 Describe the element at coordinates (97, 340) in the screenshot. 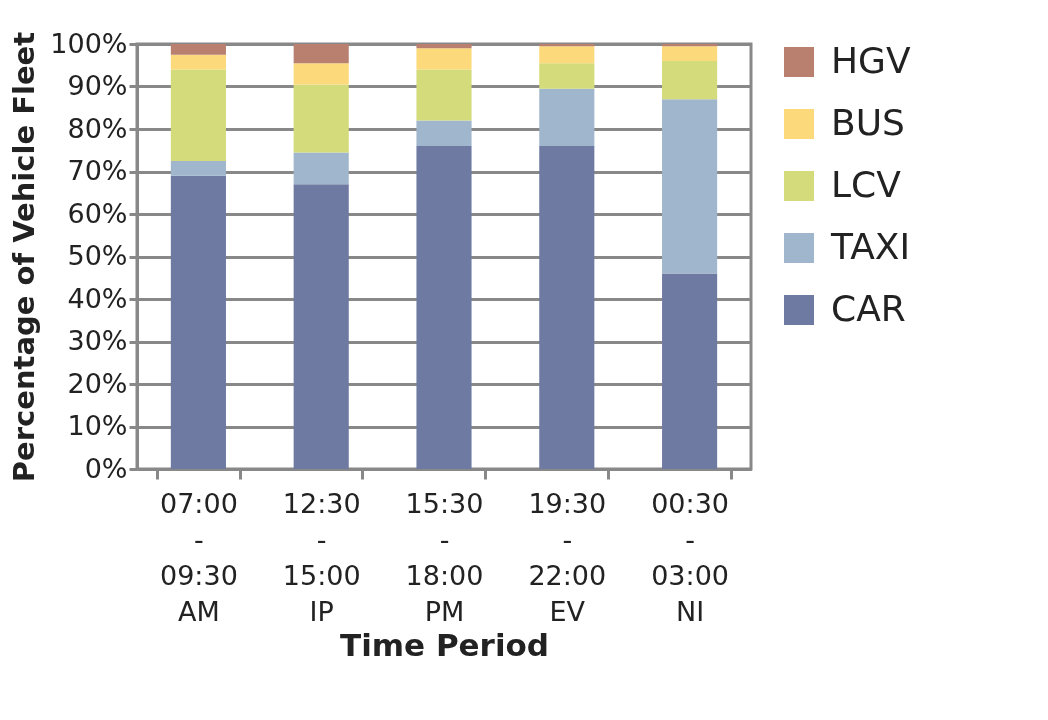

I see `y-tick-label: 30%` at that location.